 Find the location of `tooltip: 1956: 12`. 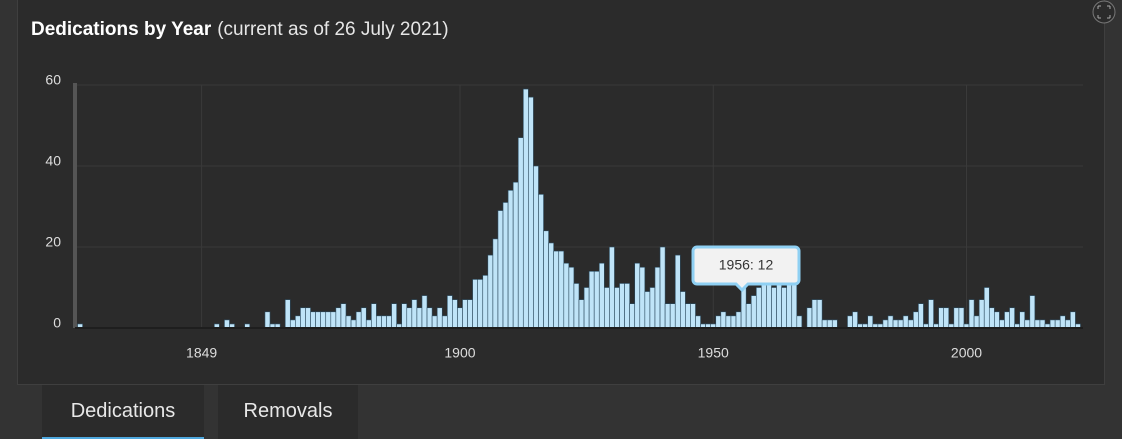

tooltip: 1956: 12 is located at coordinates (746, 269).